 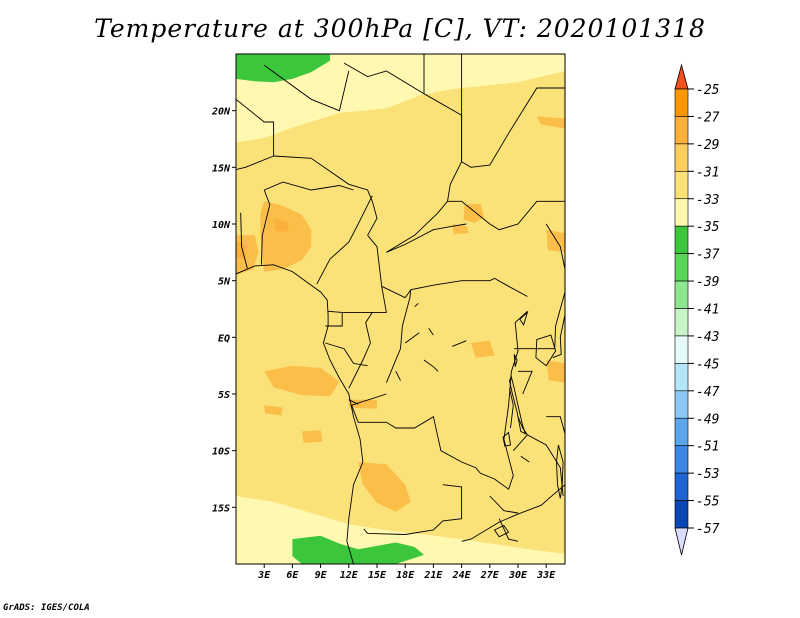 I want to click on legend-label-9: -43, so click(x=707, y=337).